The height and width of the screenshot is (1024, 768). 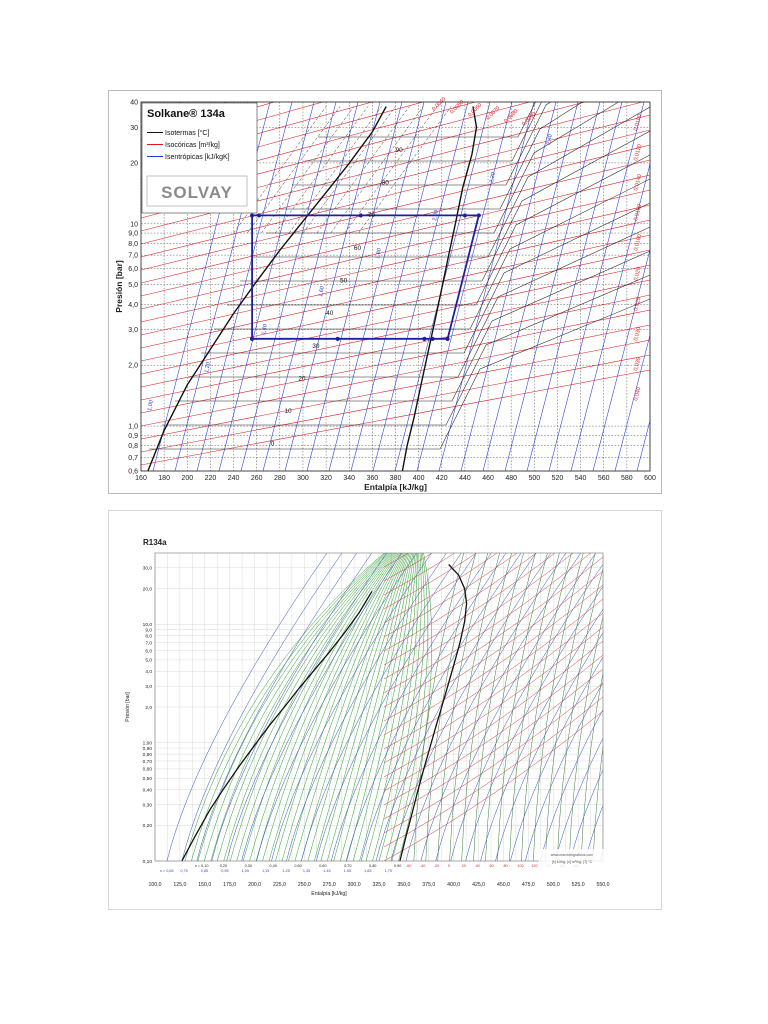 I want to click on c1-logo-frame, so click(x=197, y=191).